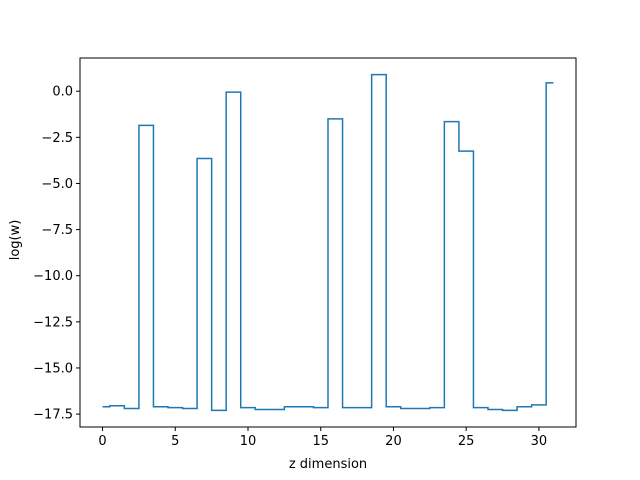  I want to click on x-tick-label: 15, so click(320, 441).